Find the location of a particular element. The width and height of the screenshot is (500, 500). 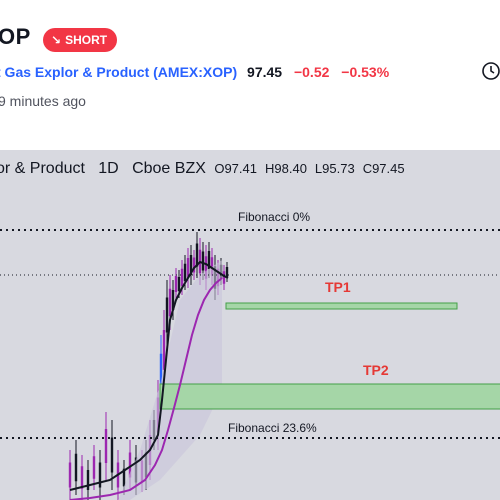

price-change-percent: −0.53% is located at coordinates (365, 72).